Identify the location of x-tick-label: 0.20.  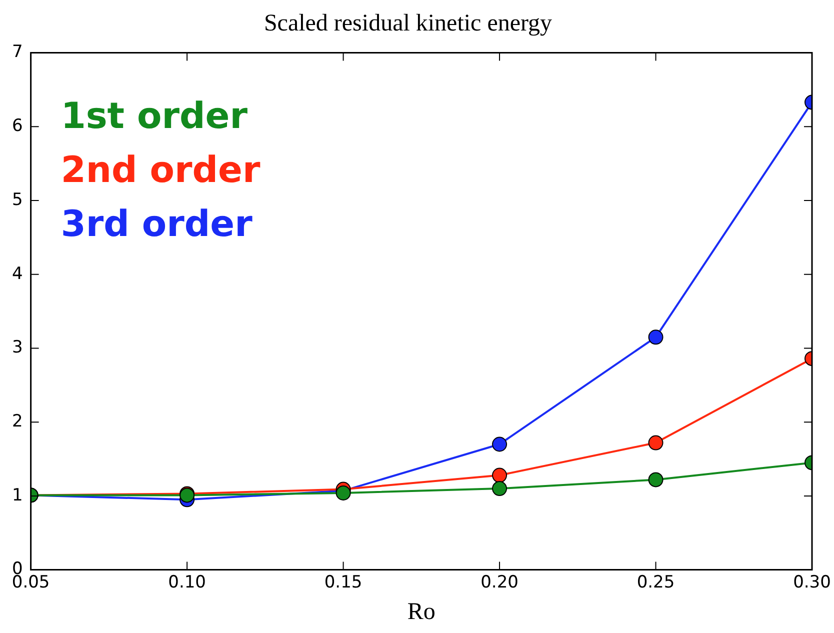
(499, 582).